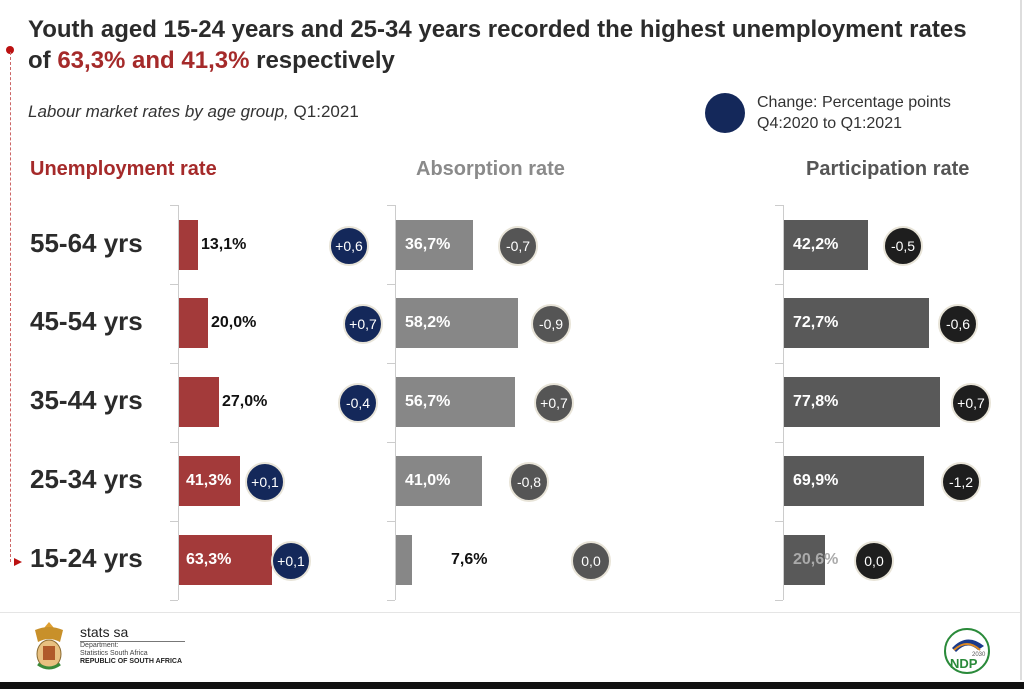  What do you see at coordinates (816, 322) in the screenshot?
I see `data-label: 72,7%` at bounding box center [816, 322].